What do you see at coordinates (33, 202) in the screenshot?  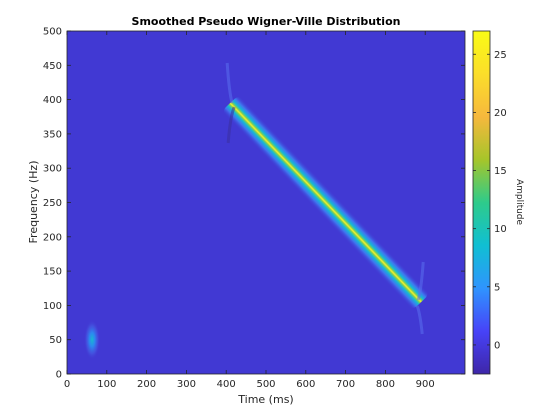 I see `y-axis-label: Frequency (Hz)` at bounding box center [33, 202].